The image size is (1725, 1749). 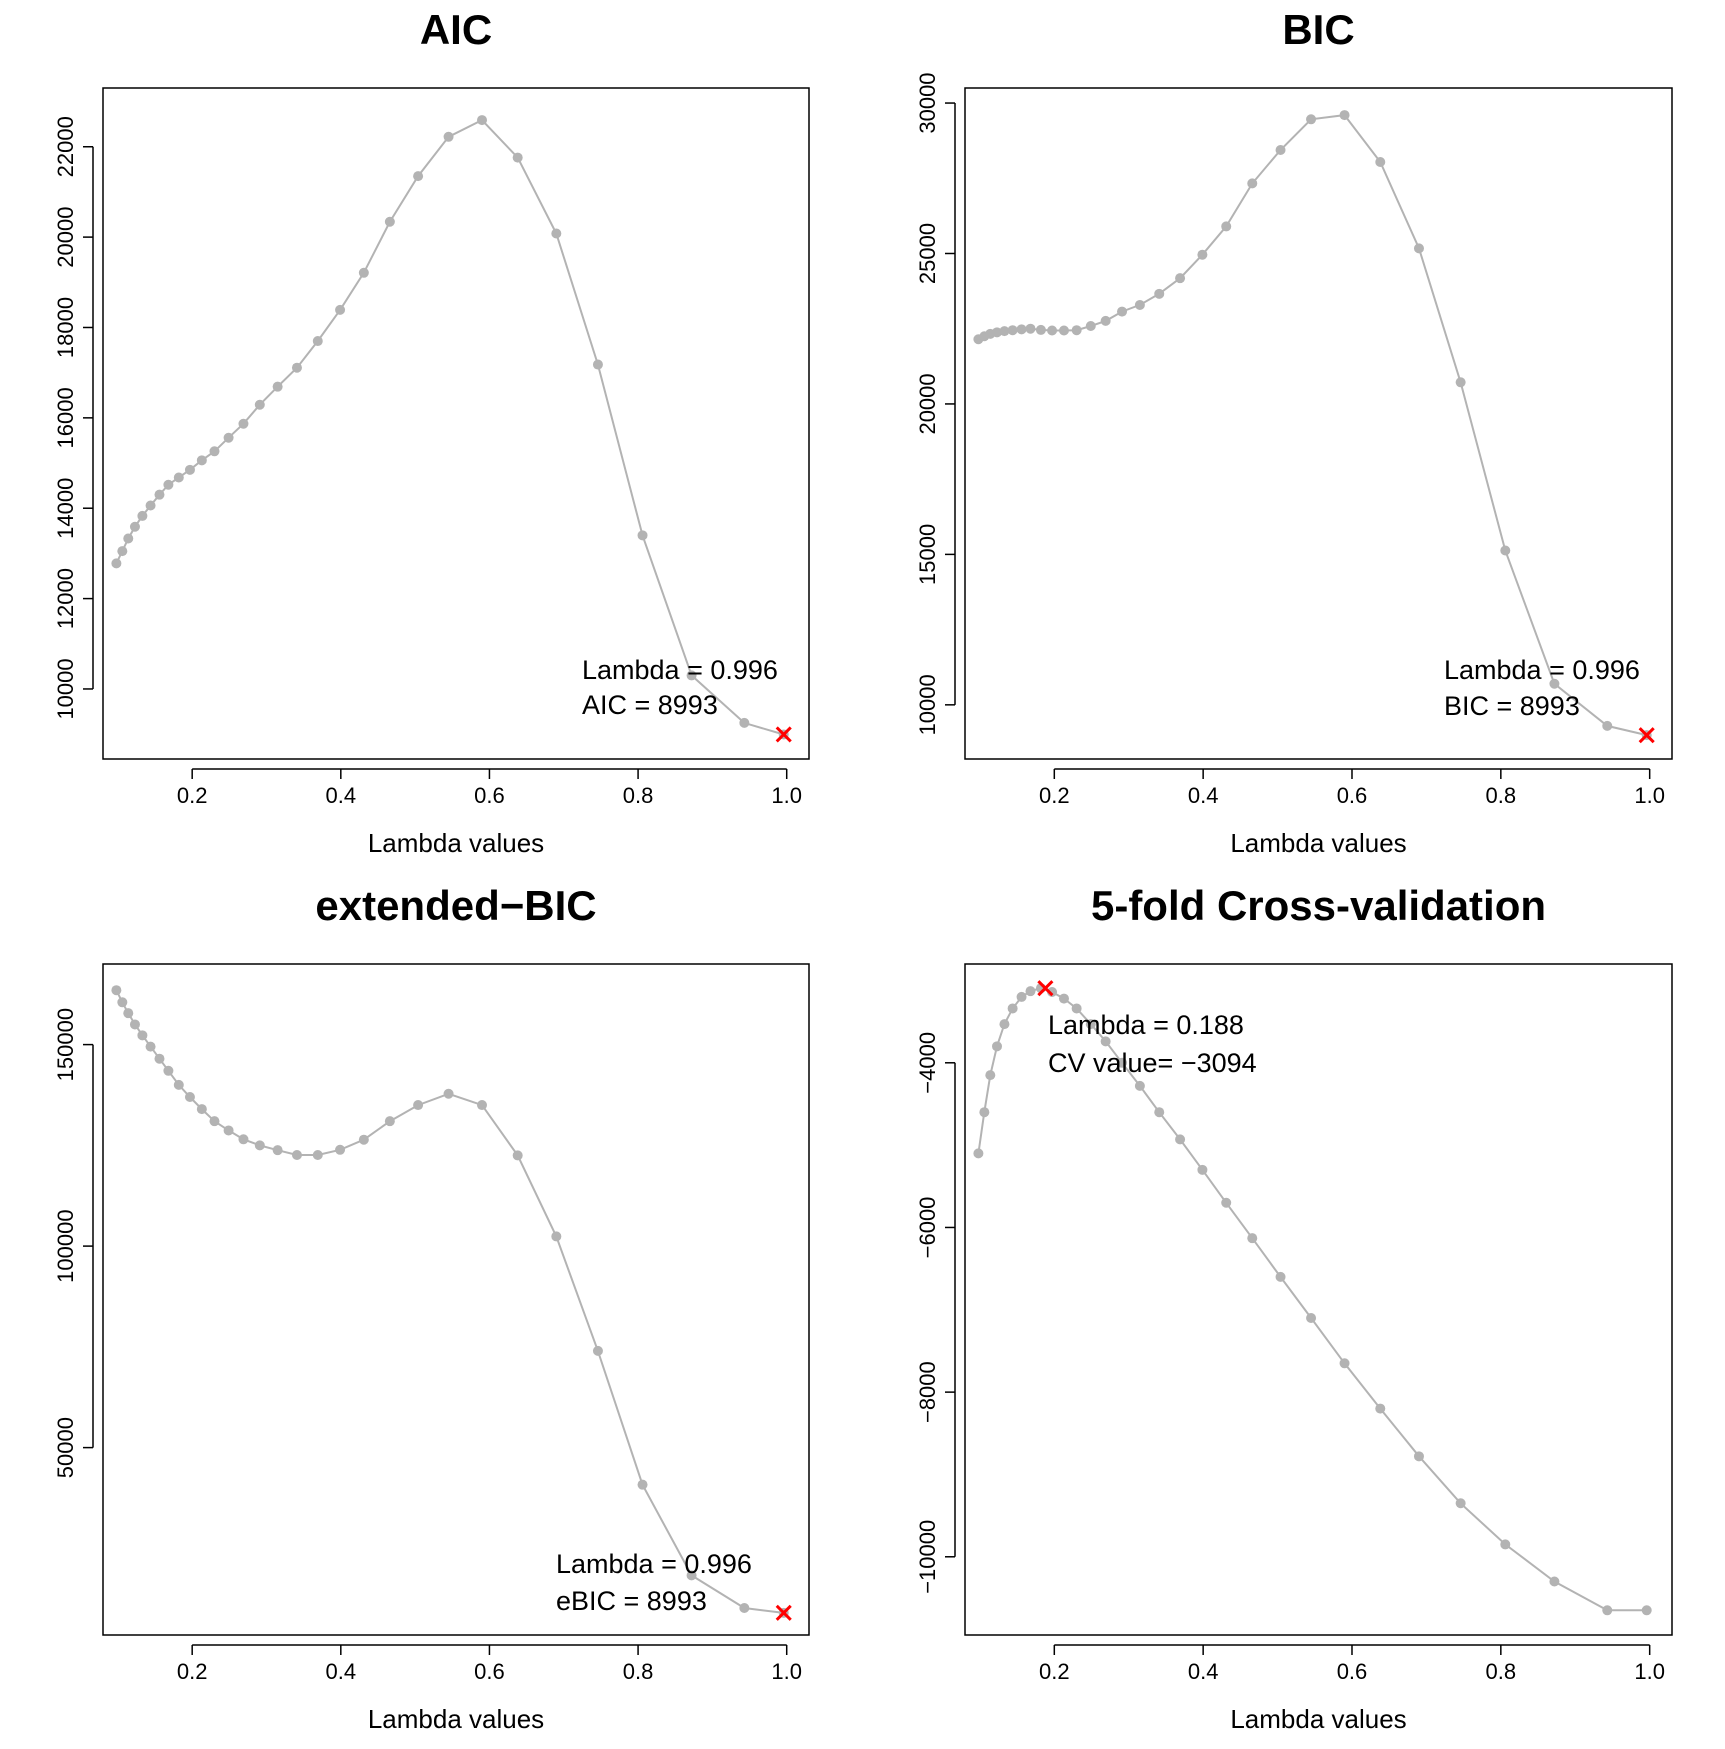 What do you see at coordinates (927, 403) in the screenshot?
I see `y-tick-label: 20000` at bounding box center [927, 403].